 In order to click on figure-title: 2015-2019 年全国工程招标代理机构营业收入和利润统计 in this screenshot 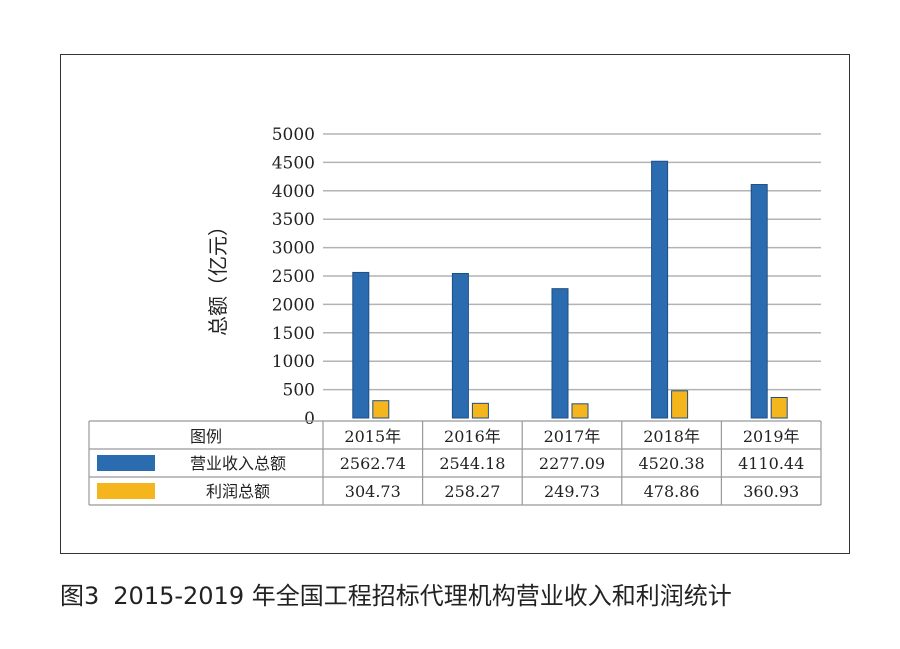, I will do `click(422, 596)`.